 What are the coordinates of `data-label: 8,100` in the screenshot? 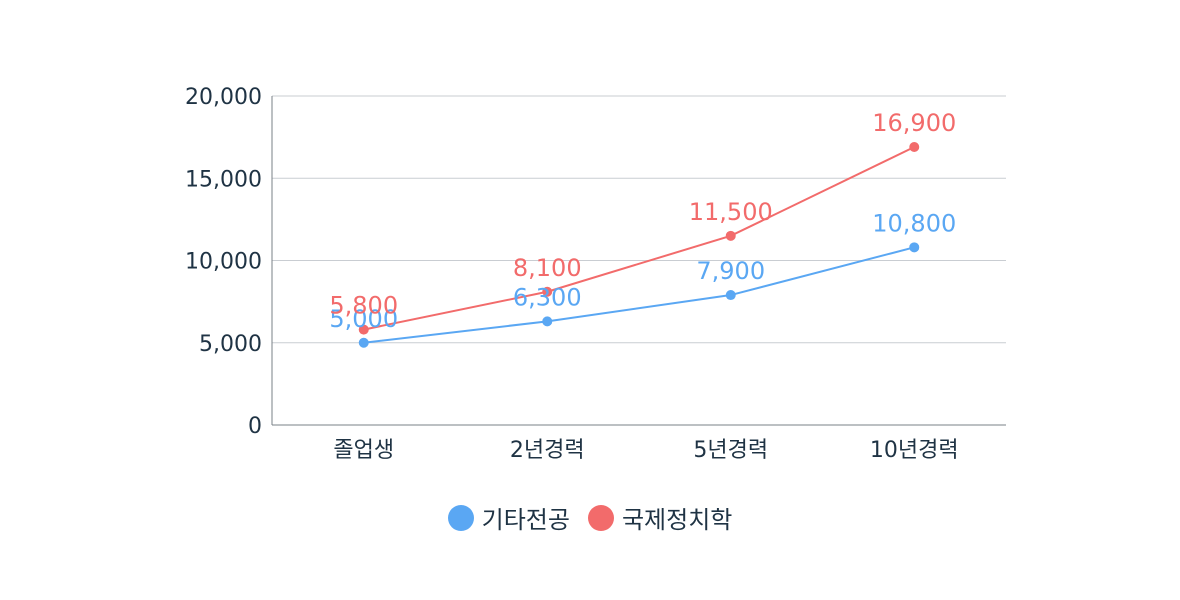 It's located at (547, 268).